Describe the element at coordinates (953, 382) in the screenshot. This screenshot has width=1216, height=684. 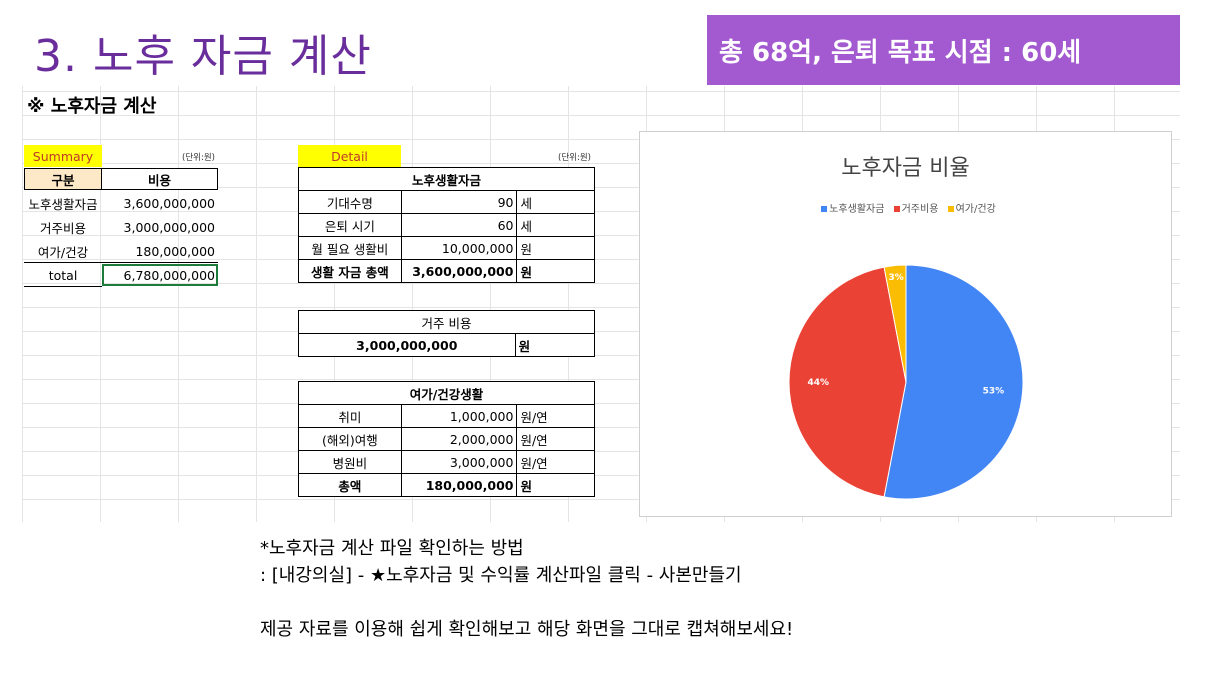
I see `slice-retirement-living` at that location.